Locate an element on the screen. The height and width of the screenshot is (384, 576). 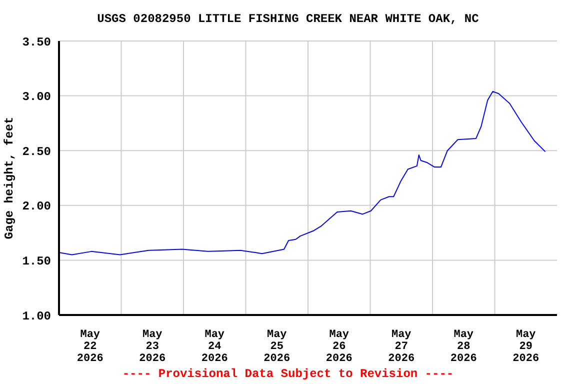
x-tick-label: May 28 2026 is located at coordinates (463, 347).